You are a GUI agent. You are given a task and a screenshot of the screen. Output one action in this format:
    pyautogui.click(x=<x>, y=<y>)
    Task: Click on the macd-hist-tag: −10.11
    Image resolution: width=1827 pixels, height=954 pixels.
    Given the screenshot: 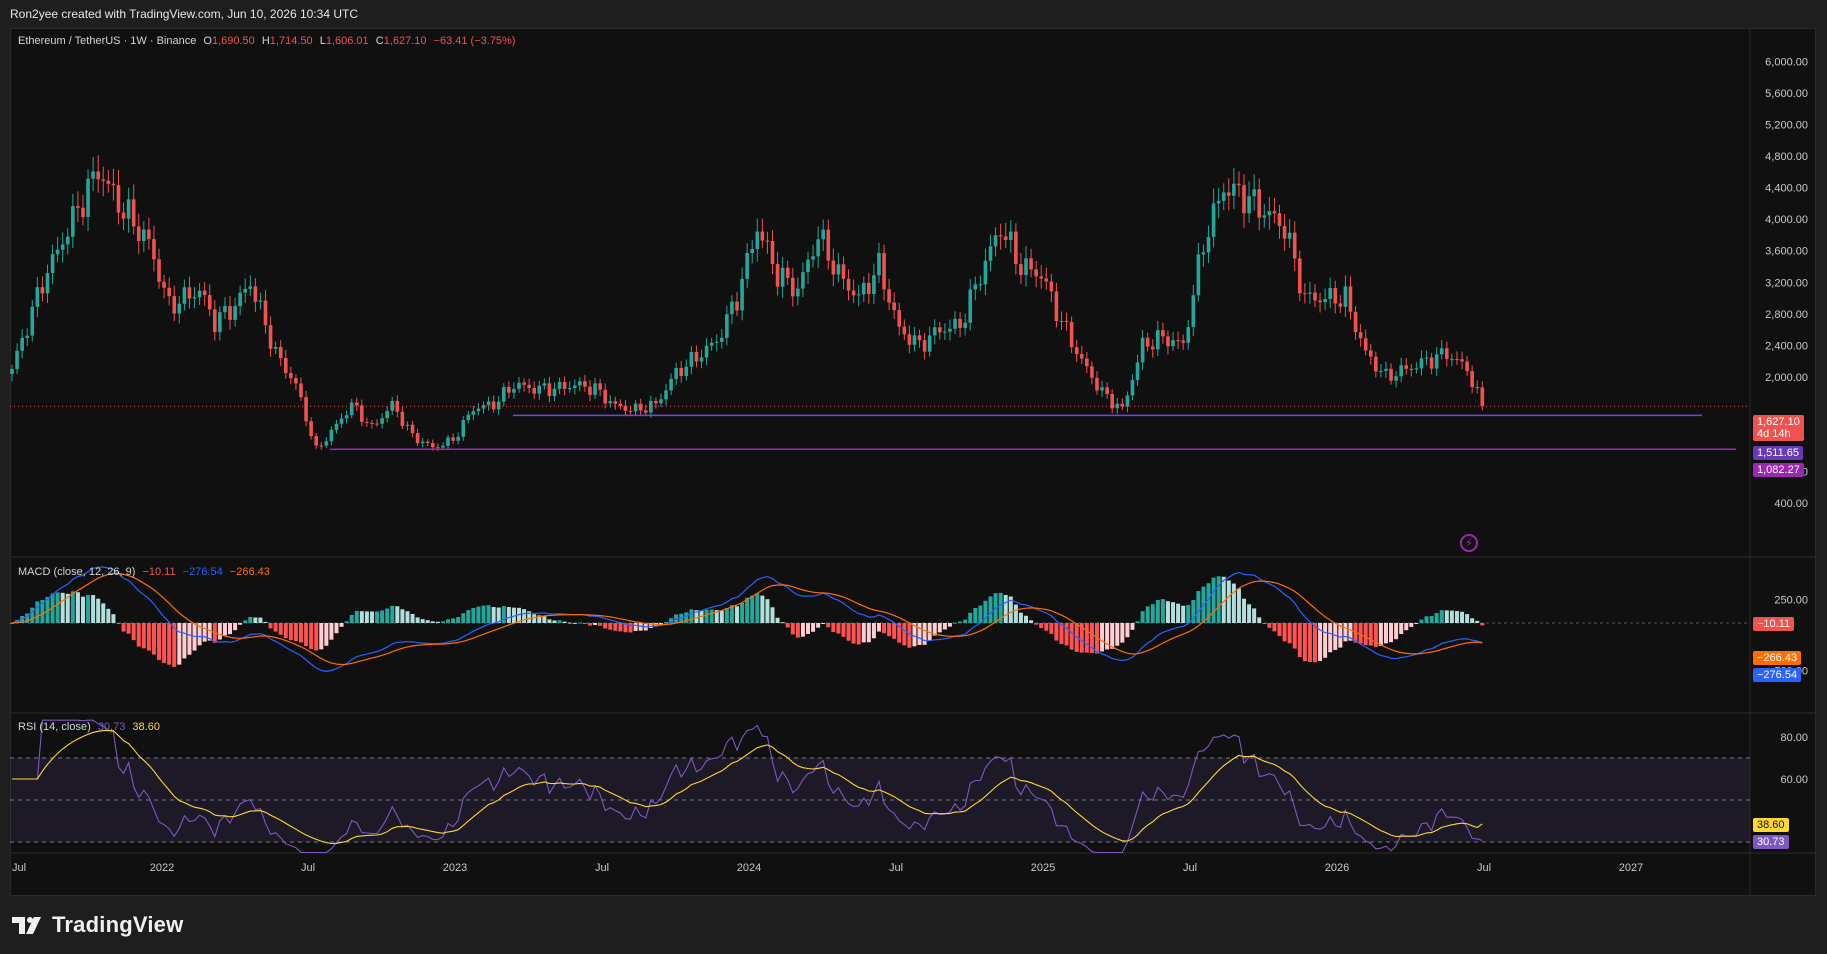 What is the action you would take?
    pyautogui.click(x=1774, y=624)
    